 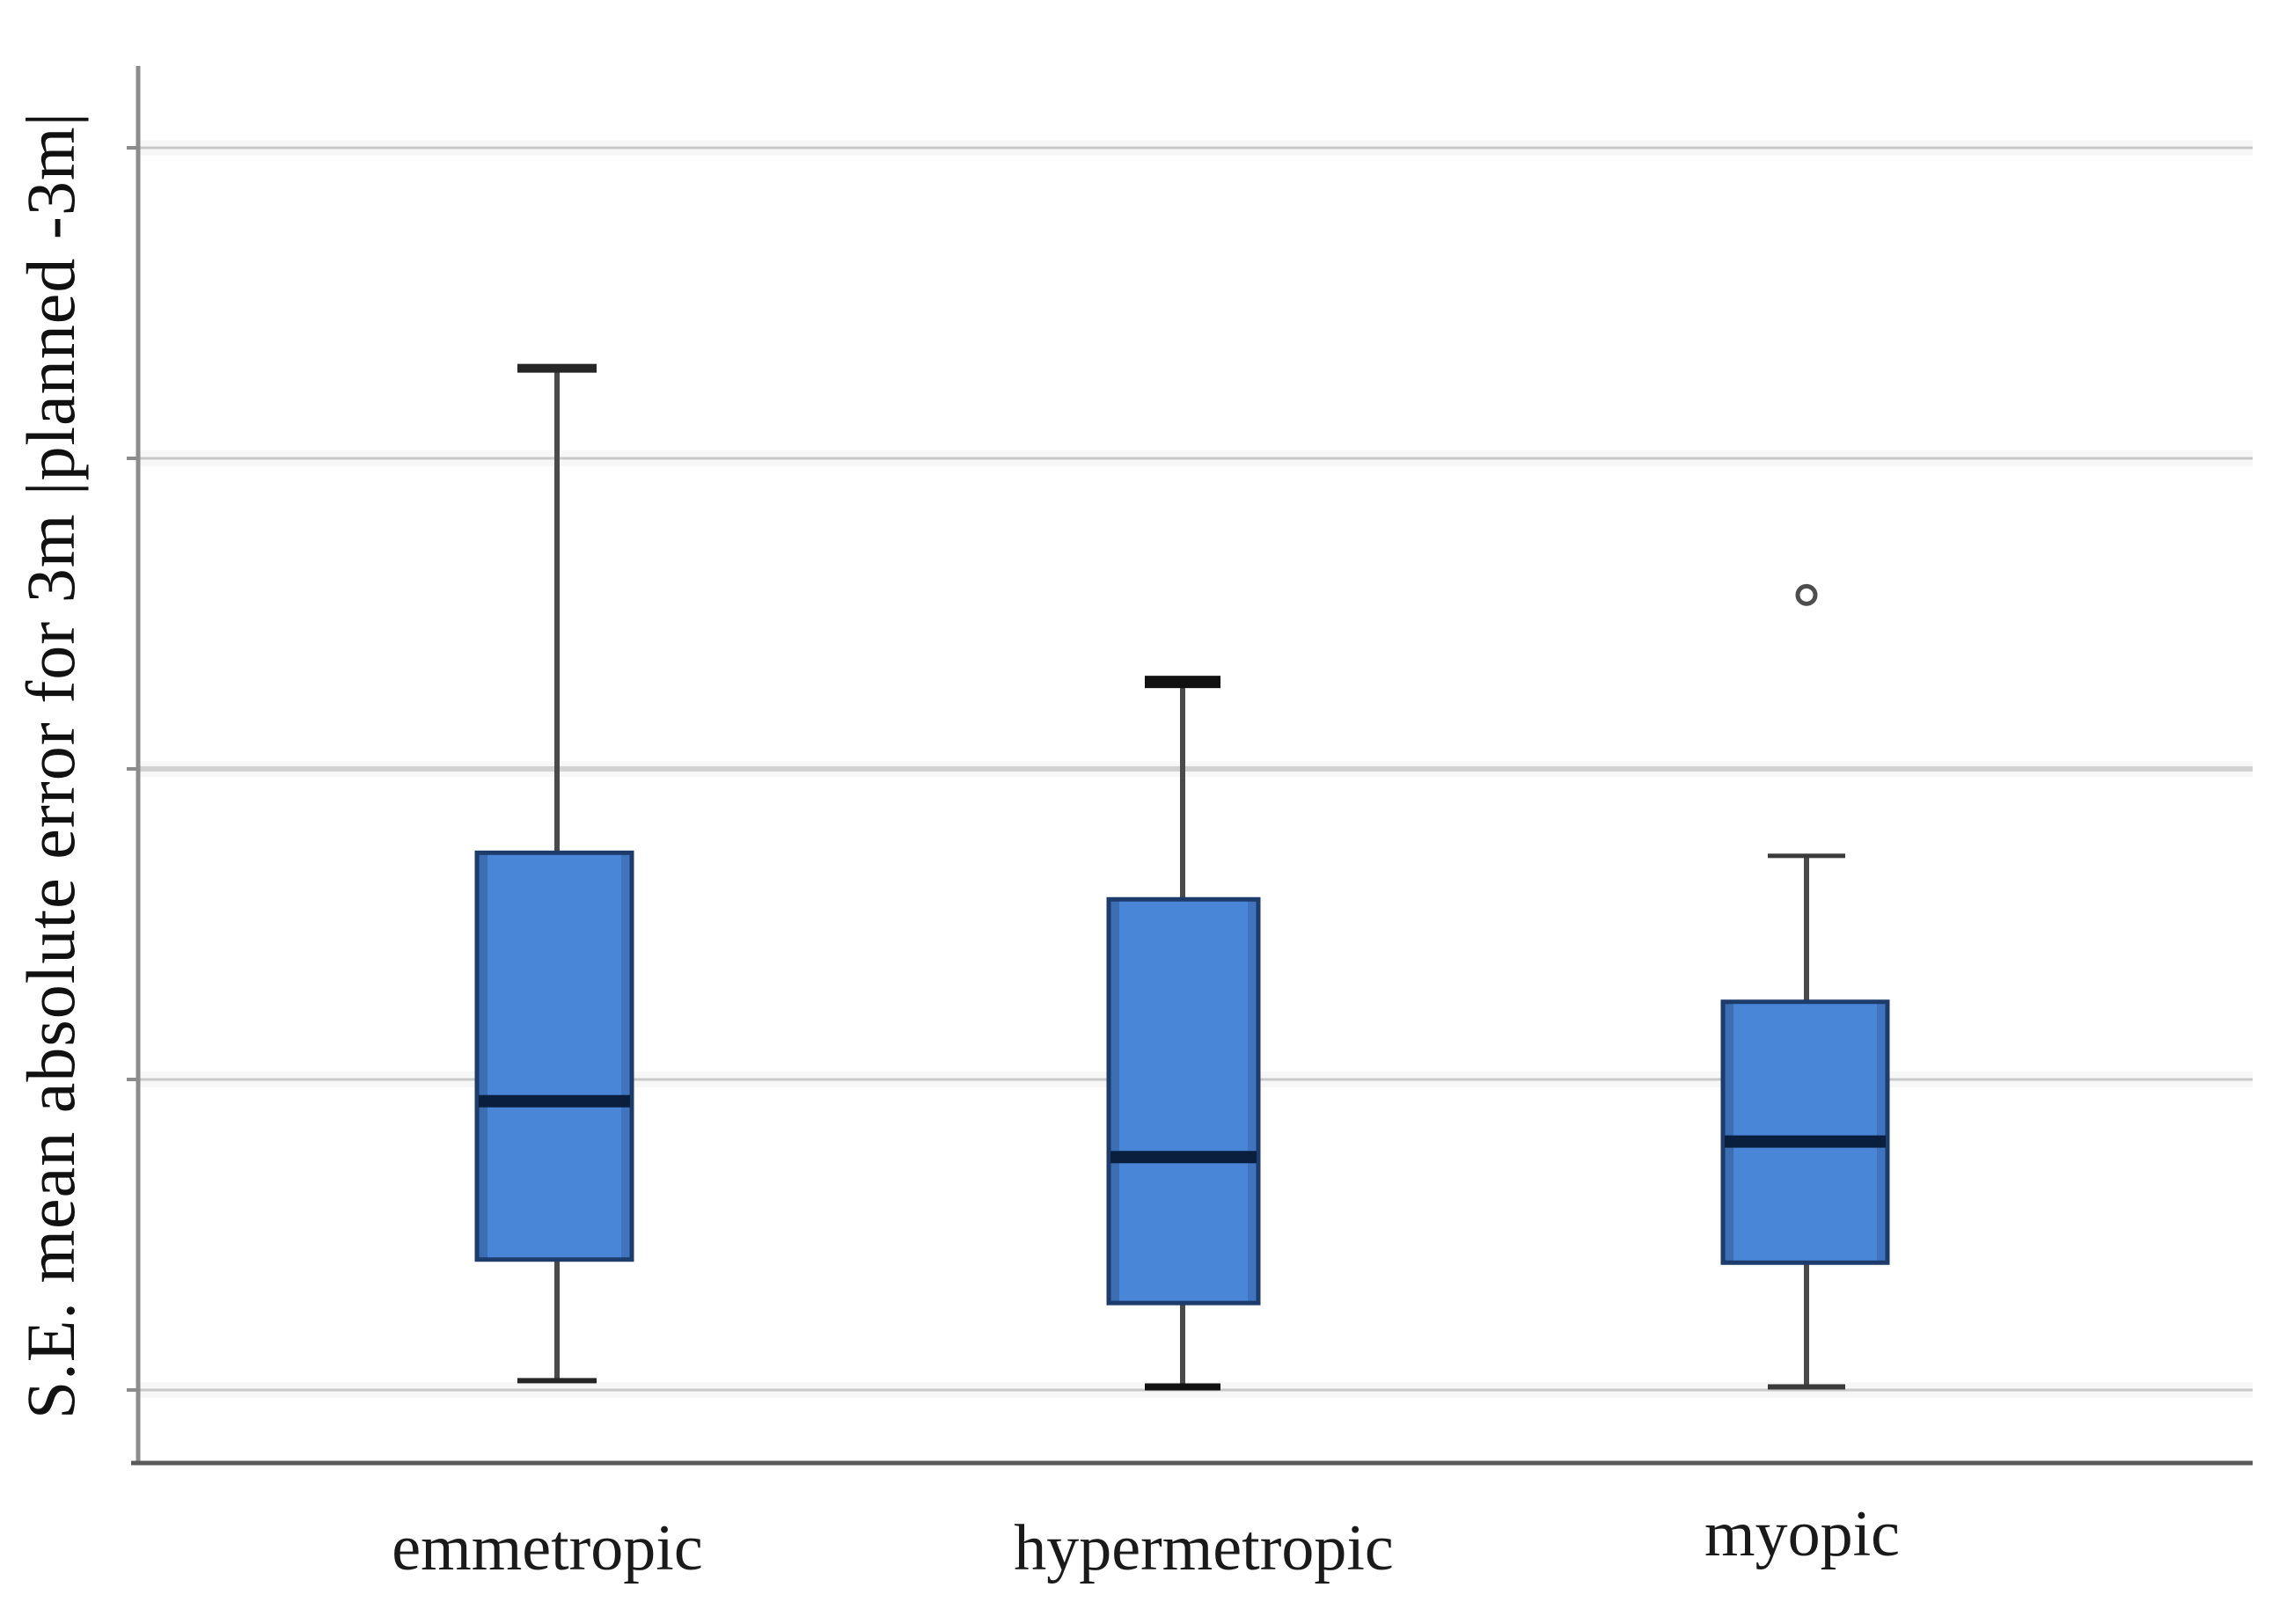 I want to click on median-hypermetropic, so click(x=1184, y=1157).